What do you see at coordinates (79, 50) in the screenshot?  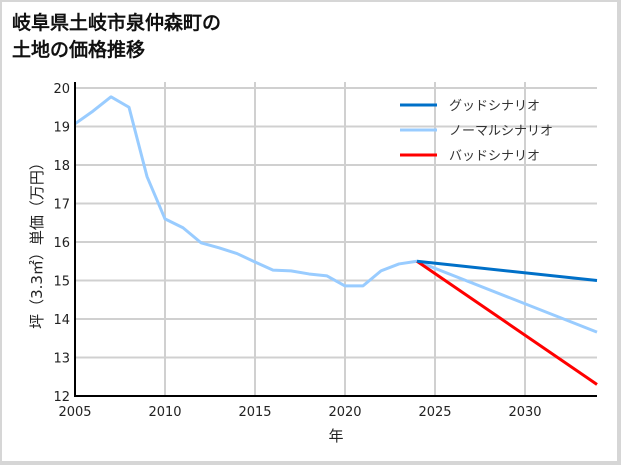 I see `title-line-2: 土地の価格推移` at bounding box center [79, 50].